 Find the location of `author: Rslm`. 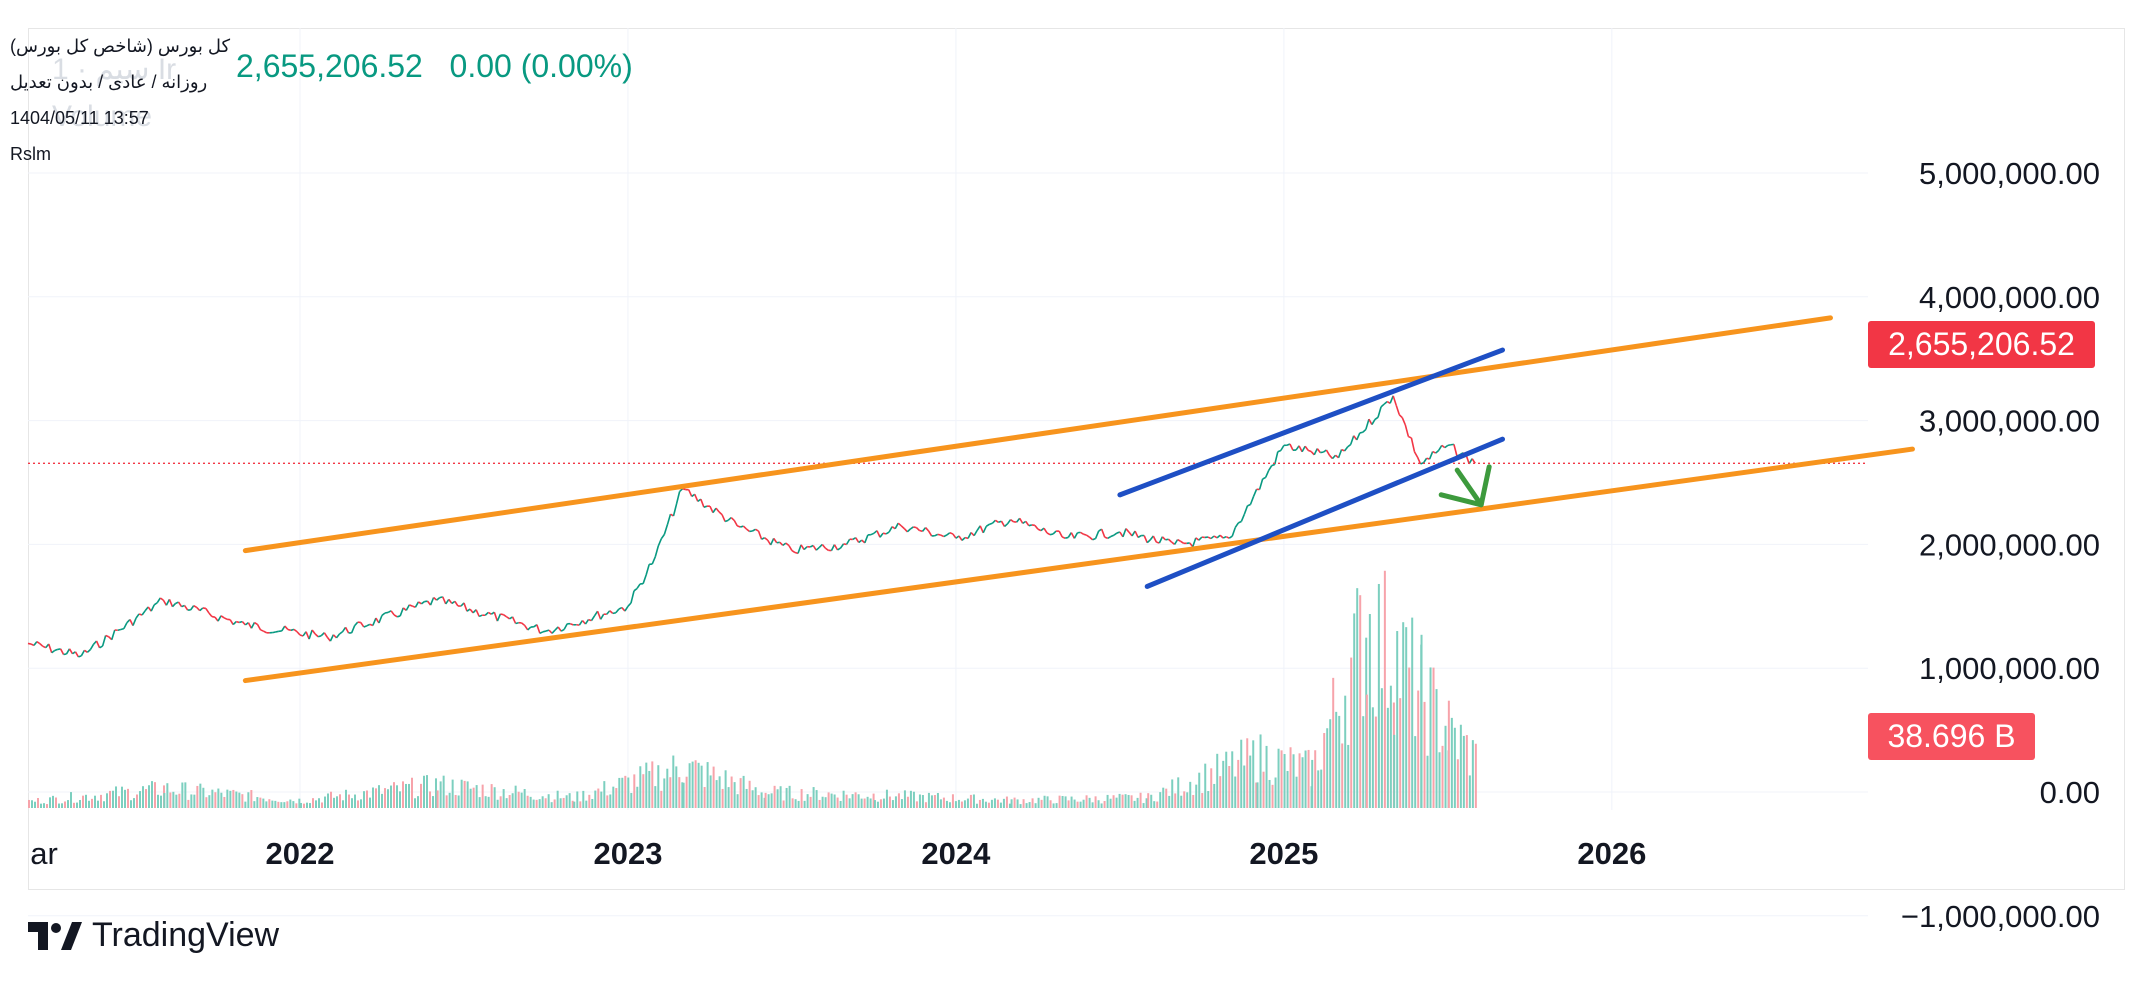

author: Rslm is located at coordinates (30, 154).